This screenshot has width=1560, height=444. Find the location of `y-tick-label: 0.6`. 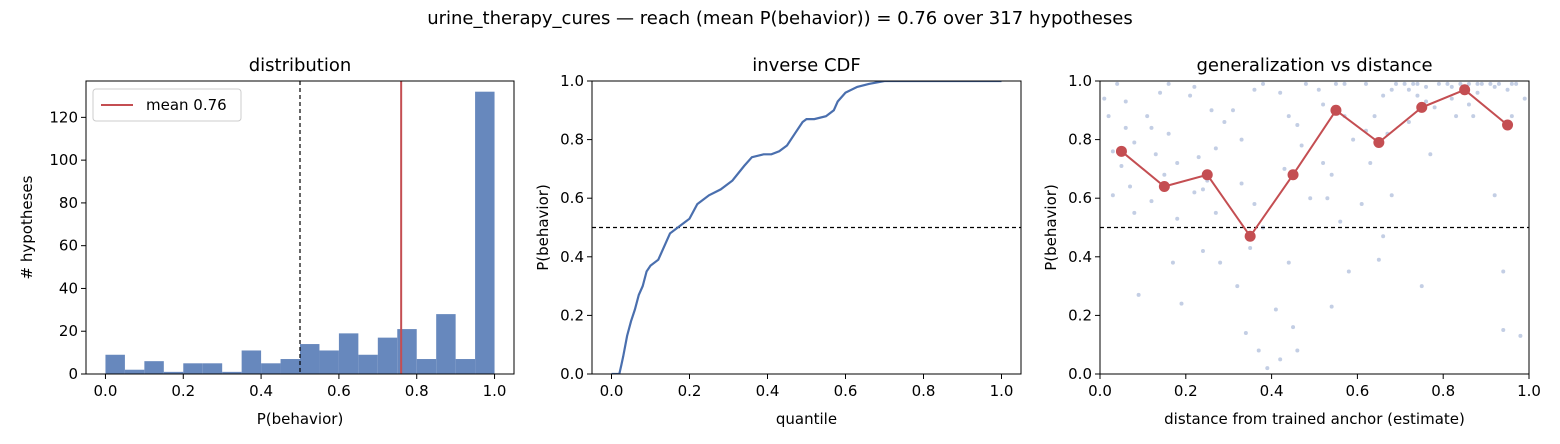

y-tick-label: 0.6 is located at coordinates (572, 198).